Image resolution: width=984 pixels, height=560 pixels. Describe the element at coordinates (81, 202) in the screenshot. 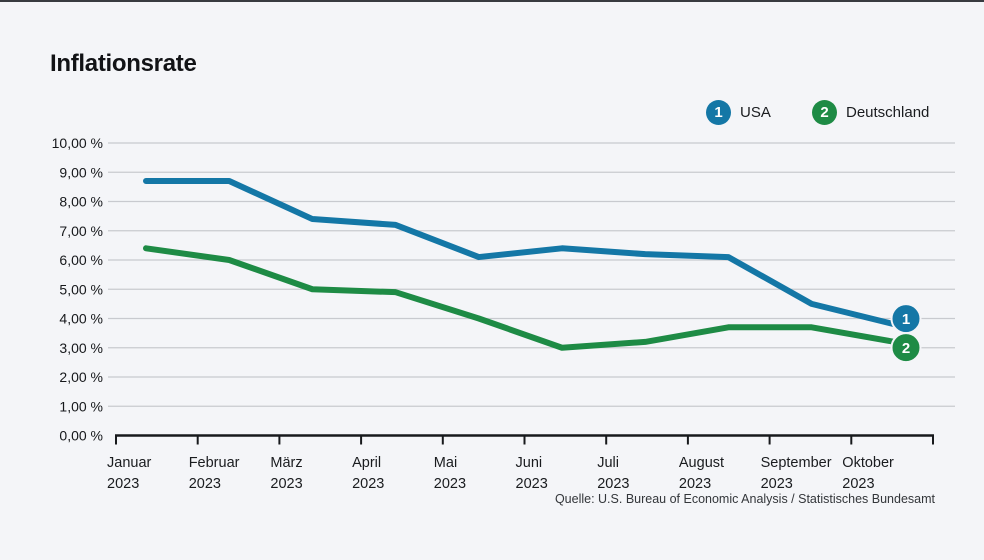

I see `y-axis-tick-label: 8,00 %` at that location.